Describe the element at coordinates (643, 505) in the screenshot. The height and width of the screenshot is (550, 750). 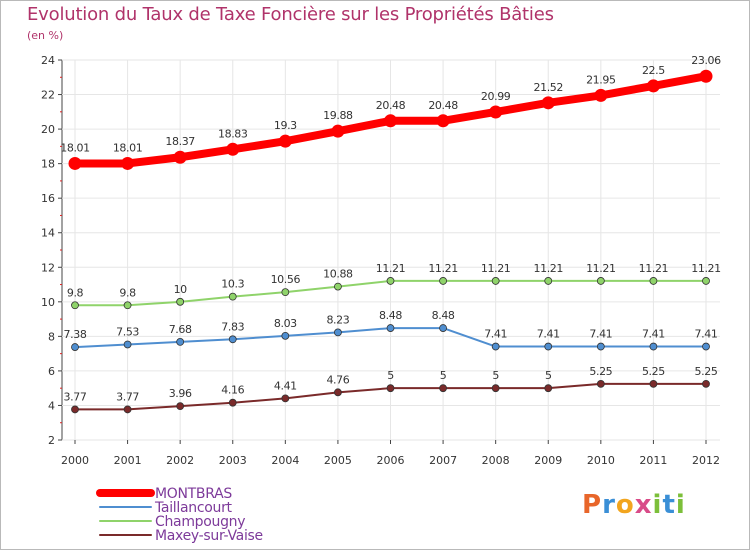
I see `logo-letter: x` at that location.